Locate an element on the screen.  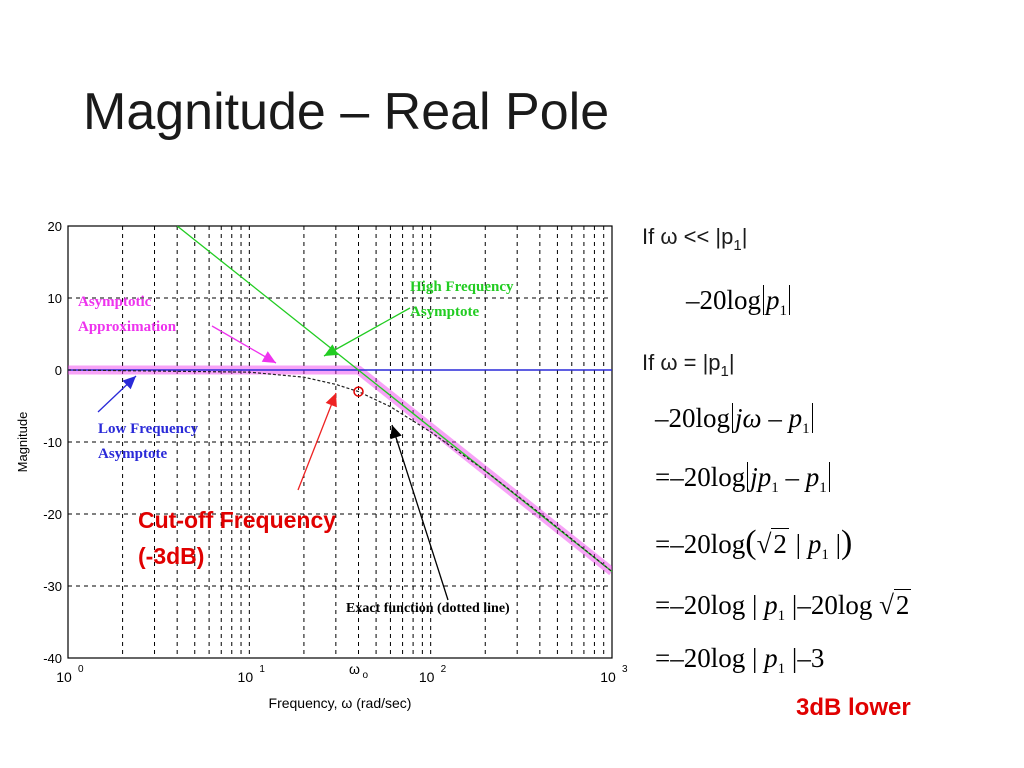
condition-low-frequency: If ω << |p1| is located at coordinates (695, 239).